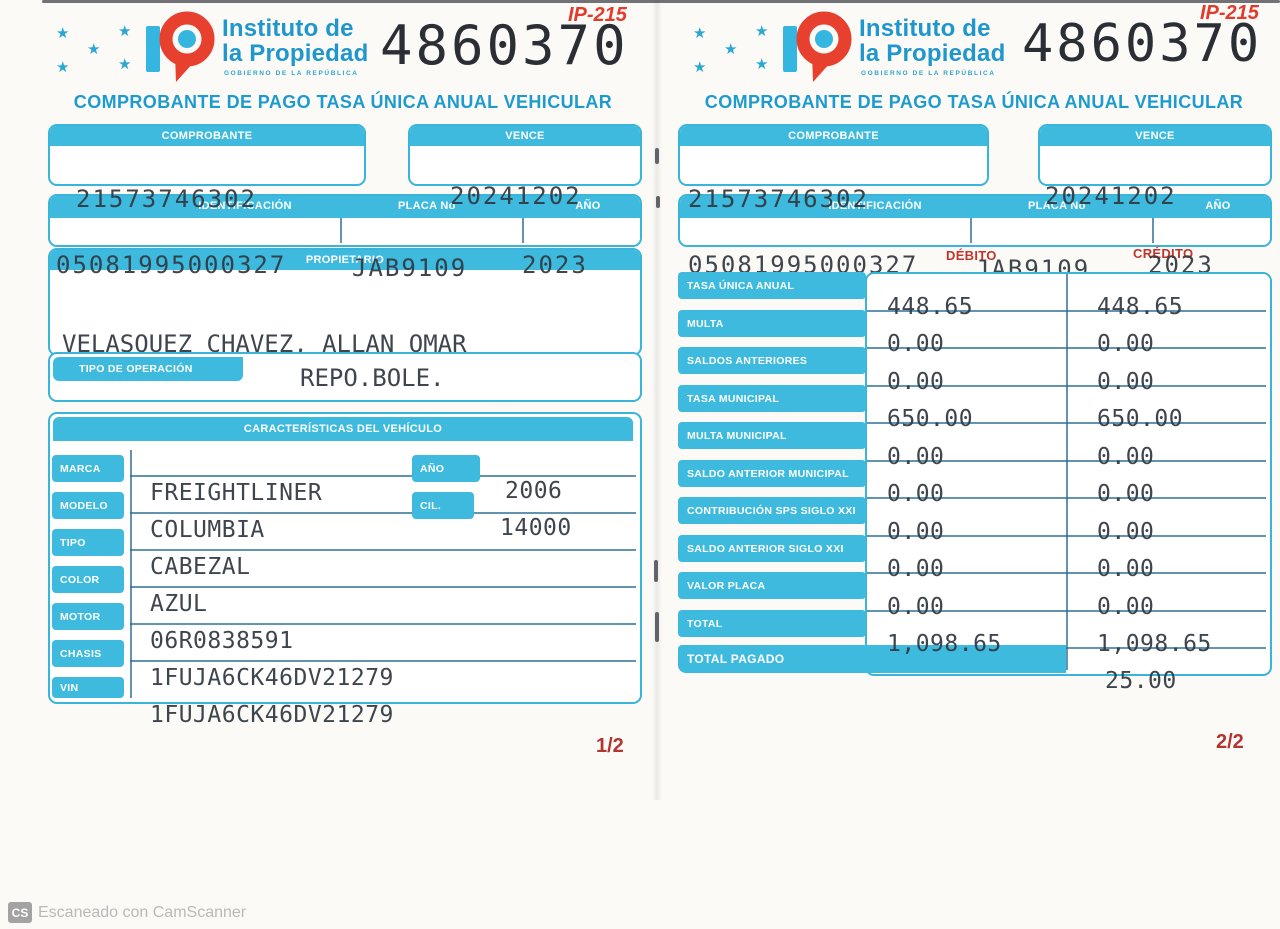 The height and width of the screenshot is (929, 1280). What do you see at coordinates (88, 616) in the screenshot?
I see `vehiculo-row-motor: MOTOR` at bounding box center [88, 616].